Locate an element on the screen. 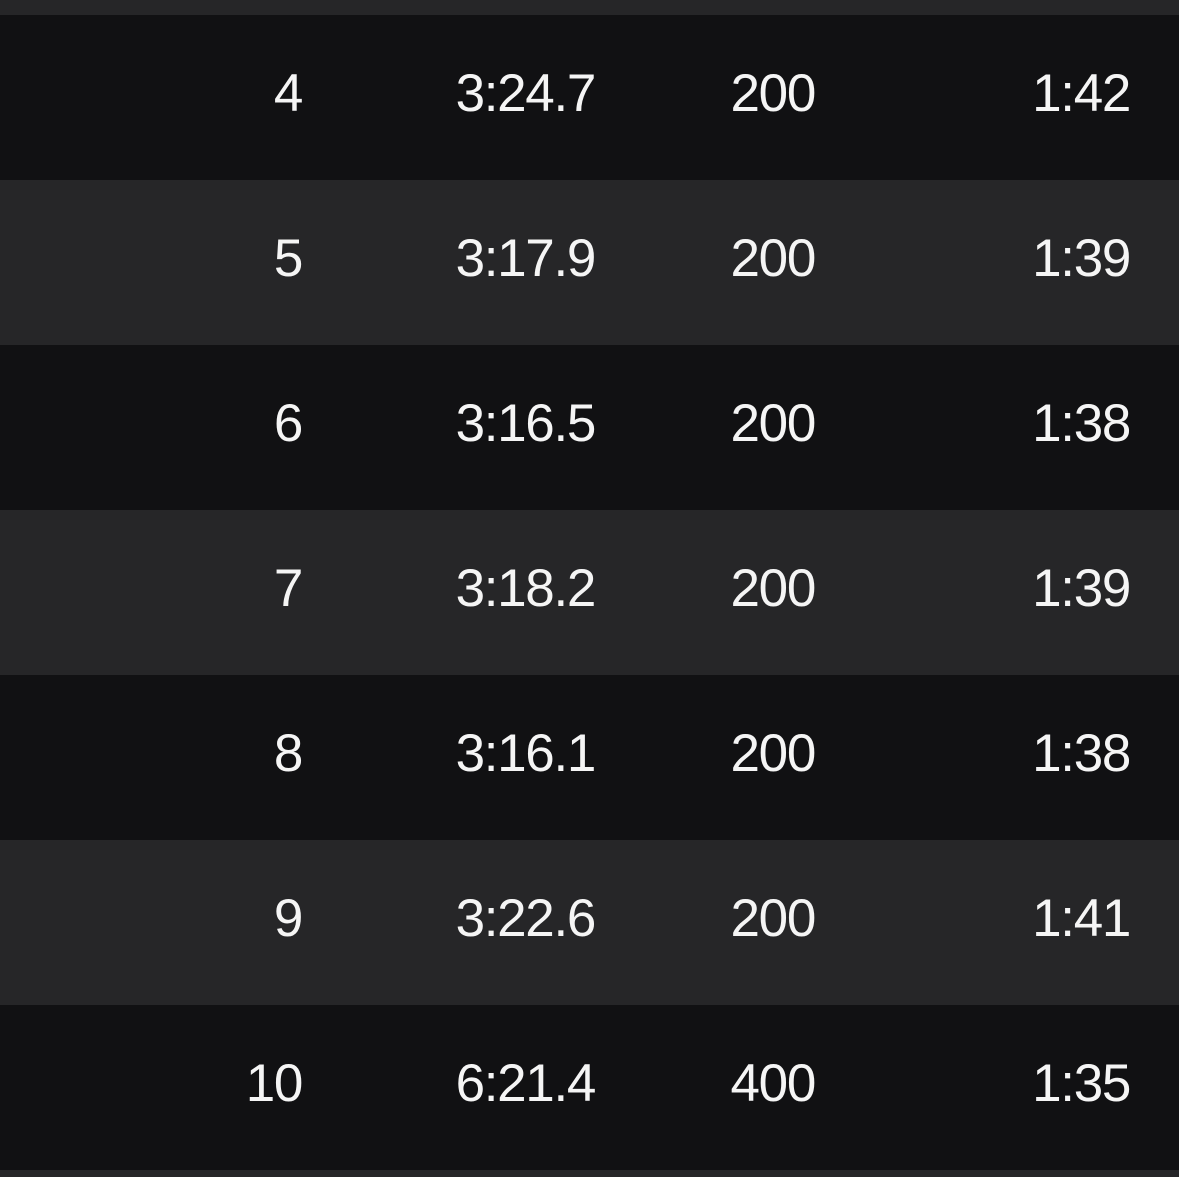  lap-row: 6 3:16.5 200 1:38 is located at coordinates (589, 427).